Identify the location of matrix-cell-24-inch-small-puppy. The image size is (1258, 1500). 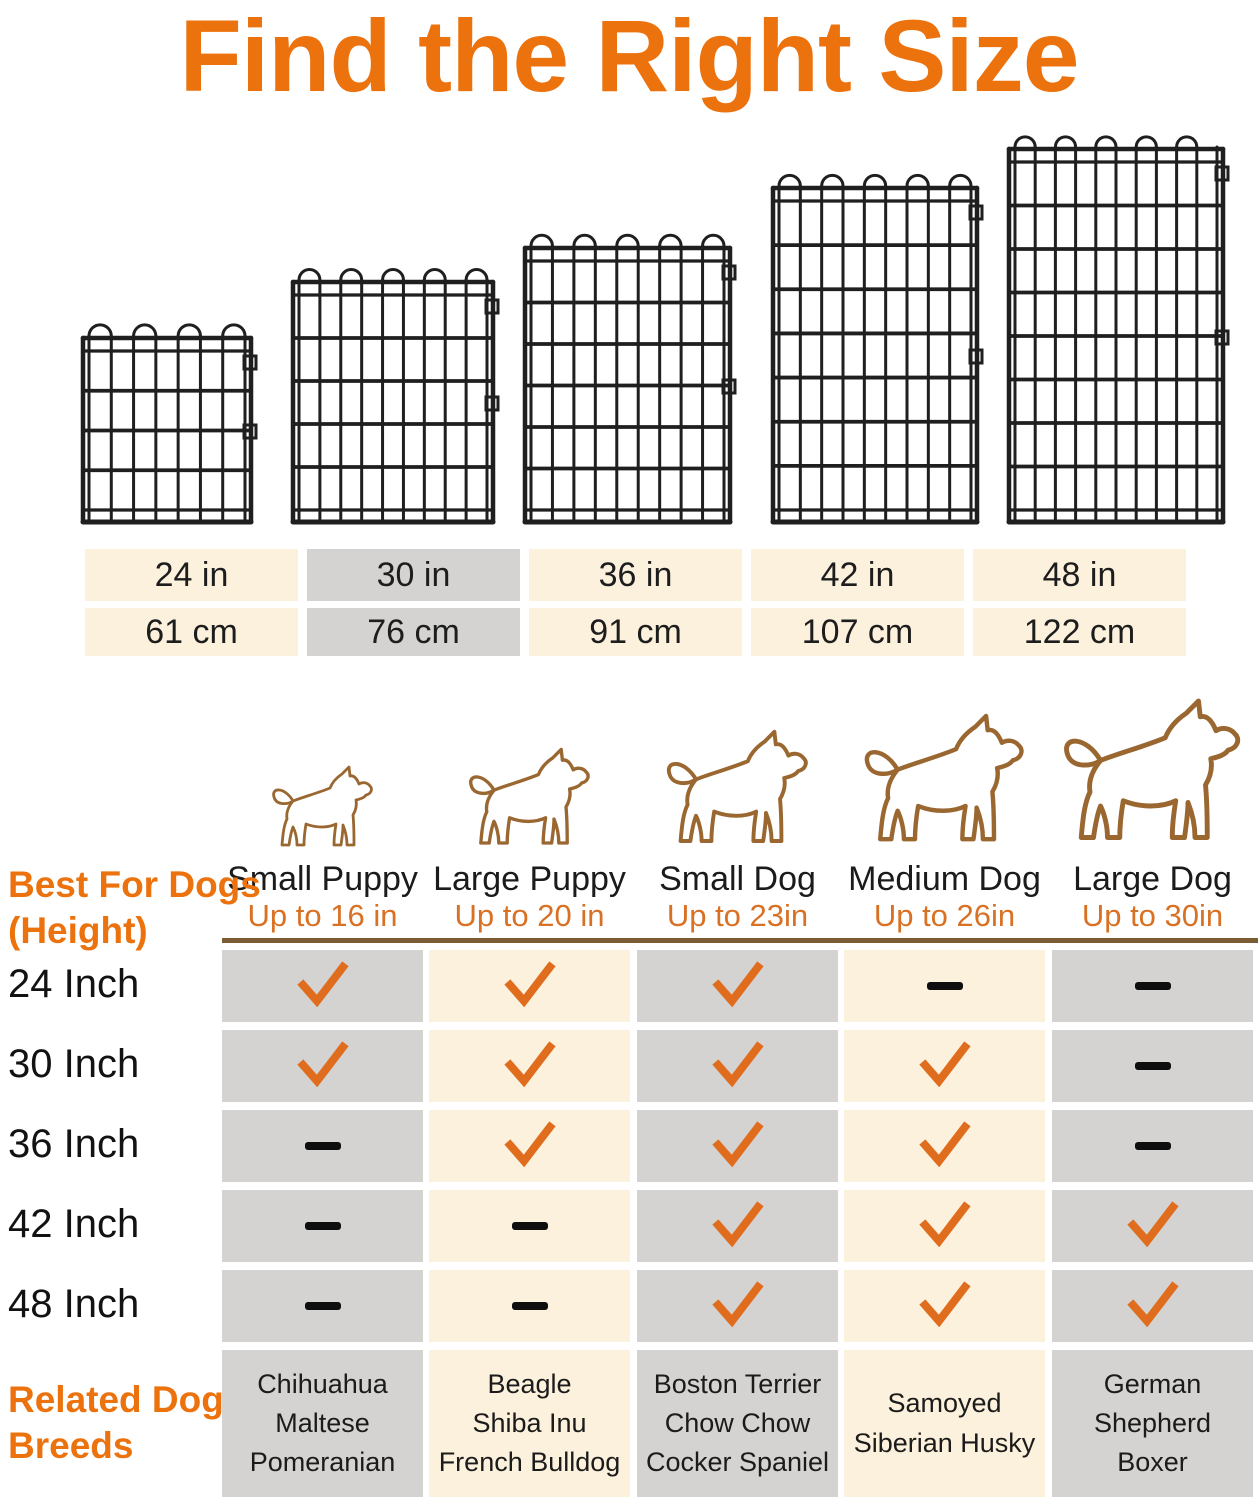
(322, 986).